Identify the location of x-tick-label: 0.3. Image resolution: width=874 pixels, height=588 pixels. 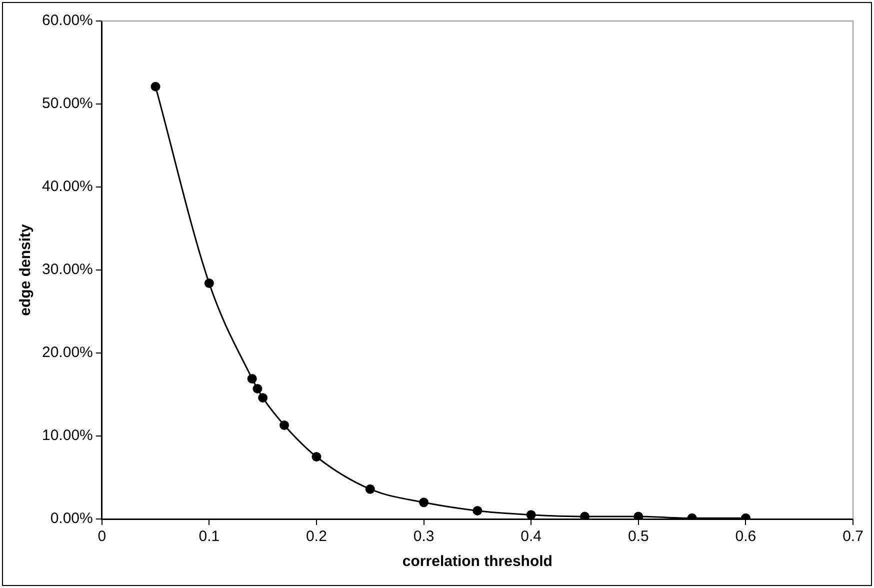
(423, 537).